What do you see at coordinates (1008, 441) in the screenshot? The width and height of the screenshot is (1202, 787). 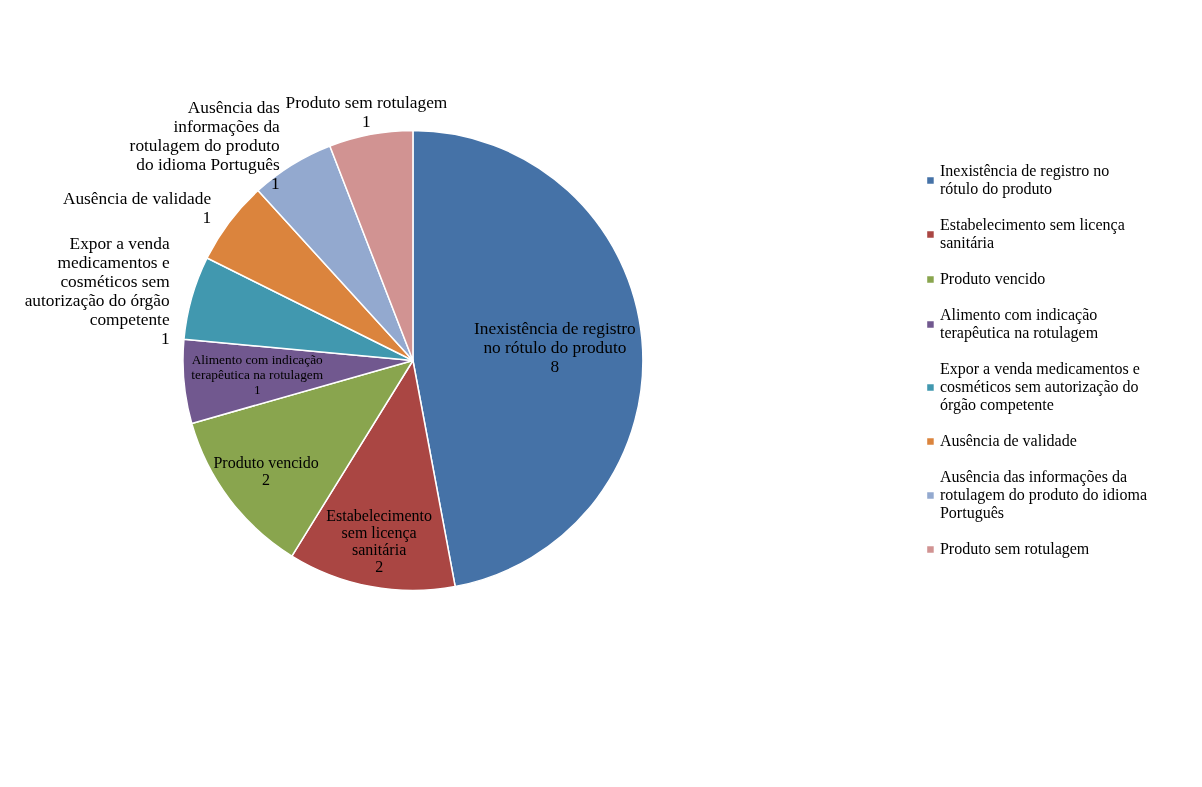 I see `legend-label: Ausência de validade` at bounding box center [1008, 441].